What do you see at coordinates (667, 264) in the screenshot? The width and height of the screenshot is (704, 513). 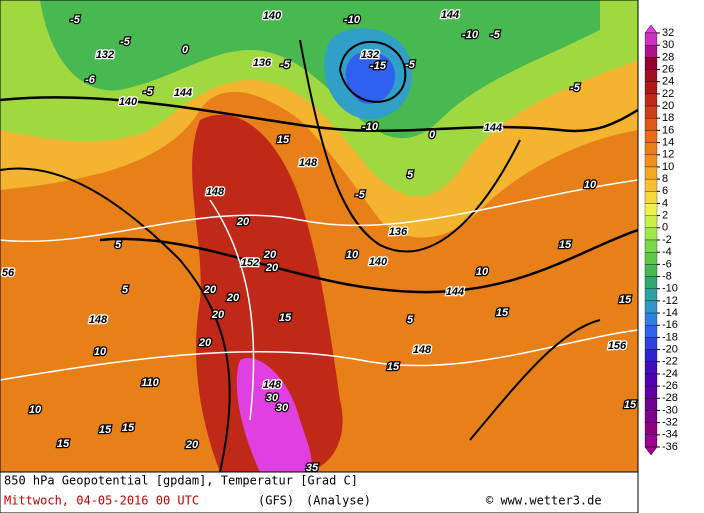 I see `colorbar-label: -6` at bounding box center [667, 264].